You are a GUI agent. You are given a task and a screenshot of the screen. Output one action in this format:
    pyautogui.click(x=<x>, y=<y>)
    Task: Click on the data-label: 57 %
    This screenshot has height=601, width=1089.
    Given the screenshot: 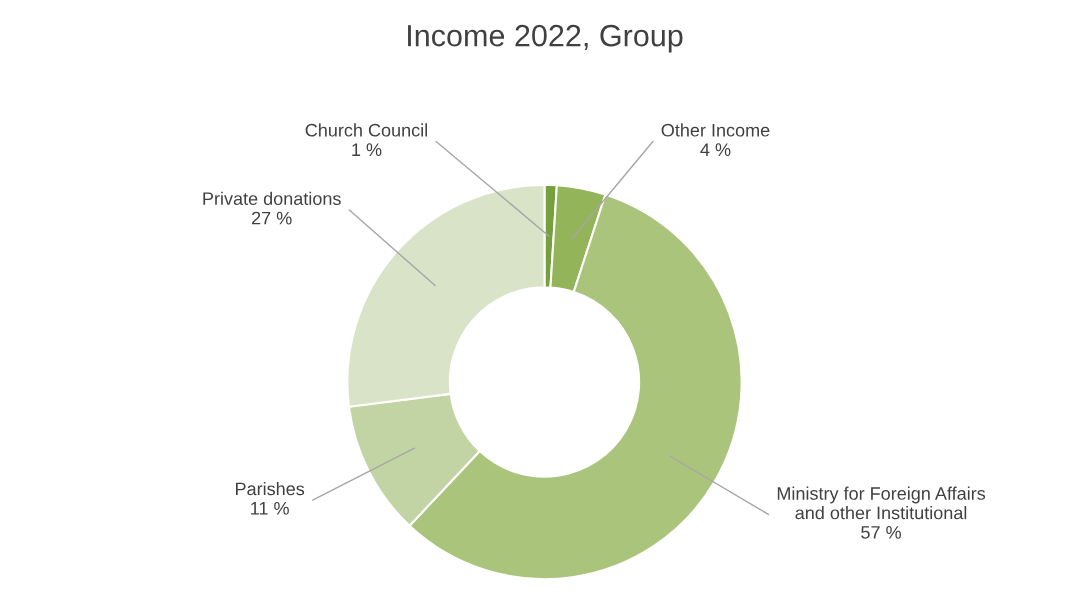 What is the action you would take?
    pyautogui.click(x=881, y=532)
    